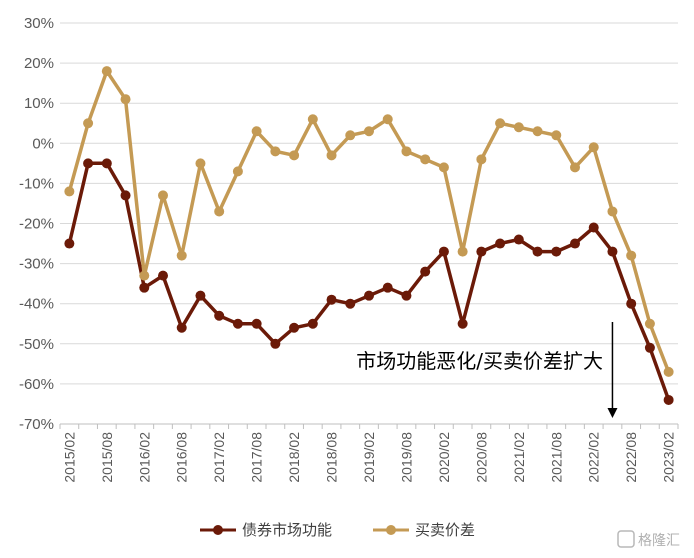 This screenshot has width=694, height=558. I want to click on y-tick-label: 20%, so click(39, 63).